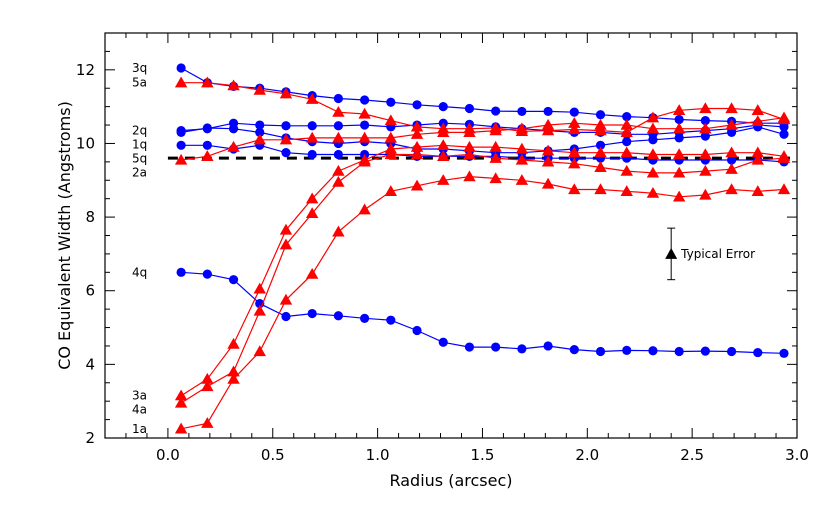 The width and height of the screenshot is (830, 508). Describe the element at coordinates (692, 455) in the screenshot. I see `x-tick-label: 2.5` at that location.